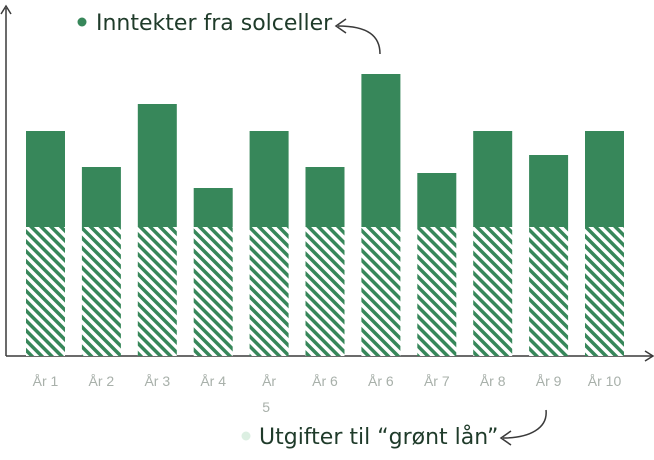 The image size is (654, 460). What do you see at coordinates (6, 9) in the screenshot?
I see `y-axis-arrow-icon` at bounding box center [6, 9].